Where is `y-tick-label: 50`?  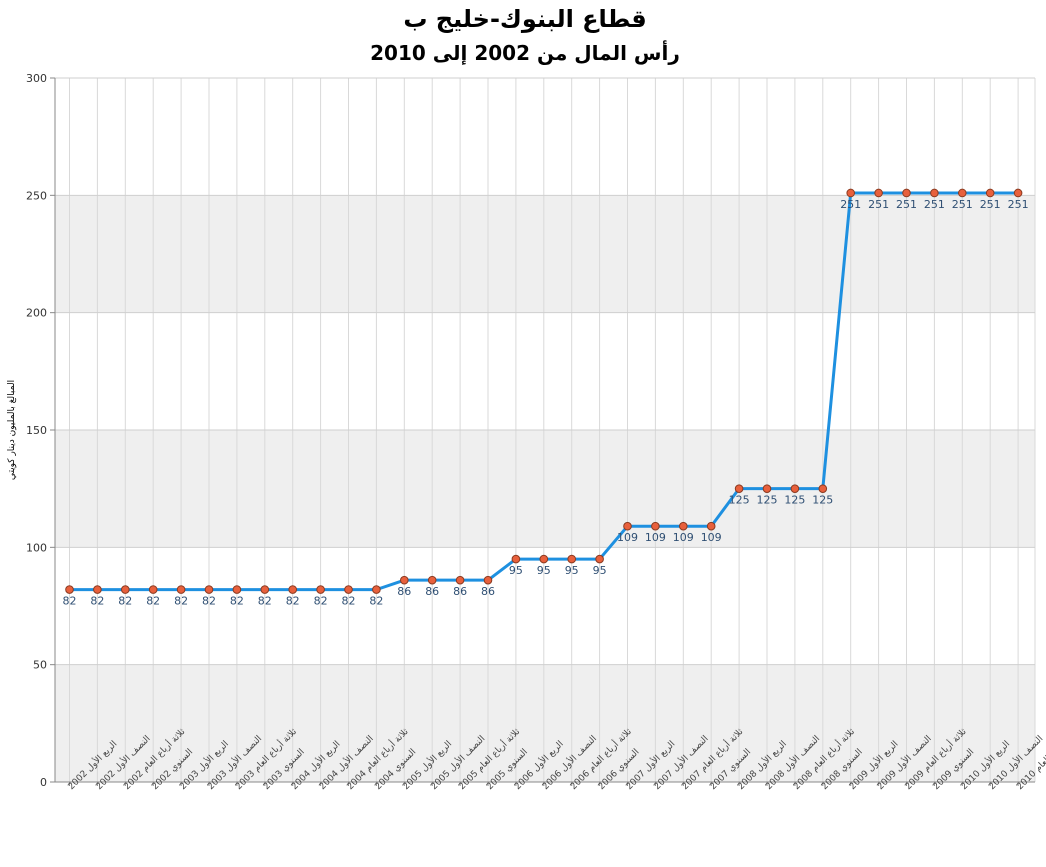 y-tick-label: 50 is located at coordinates (40, 665).